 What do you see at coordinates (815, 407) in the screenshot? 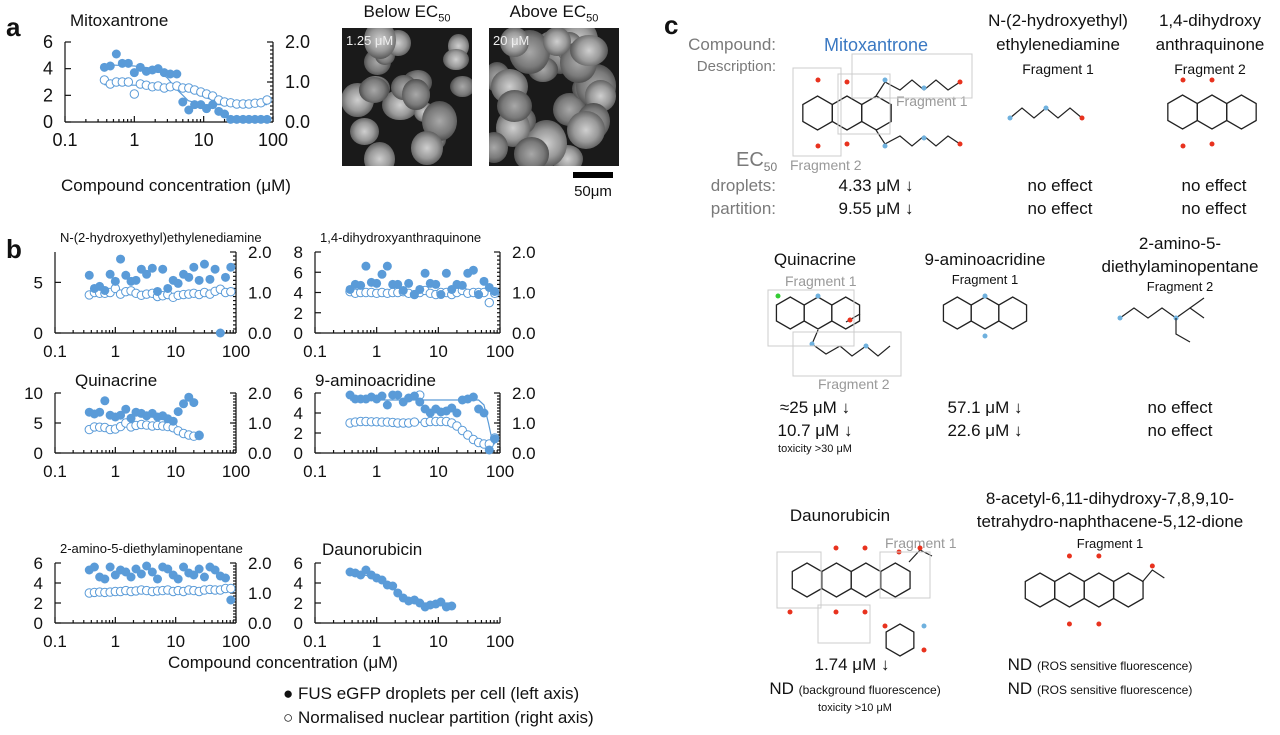
I see `quinacrine-droplets-ec50: ≈25 μM ↓` at bounding box center [815, 407].